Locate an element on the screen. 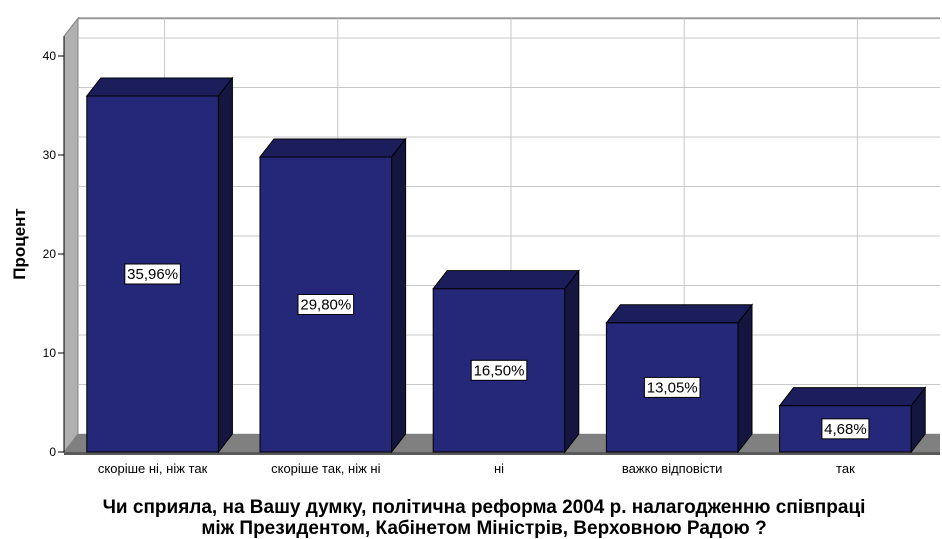 This screenshot has height=539, width=942. y-tick-label: 10 is located at coordinates (50, 353).